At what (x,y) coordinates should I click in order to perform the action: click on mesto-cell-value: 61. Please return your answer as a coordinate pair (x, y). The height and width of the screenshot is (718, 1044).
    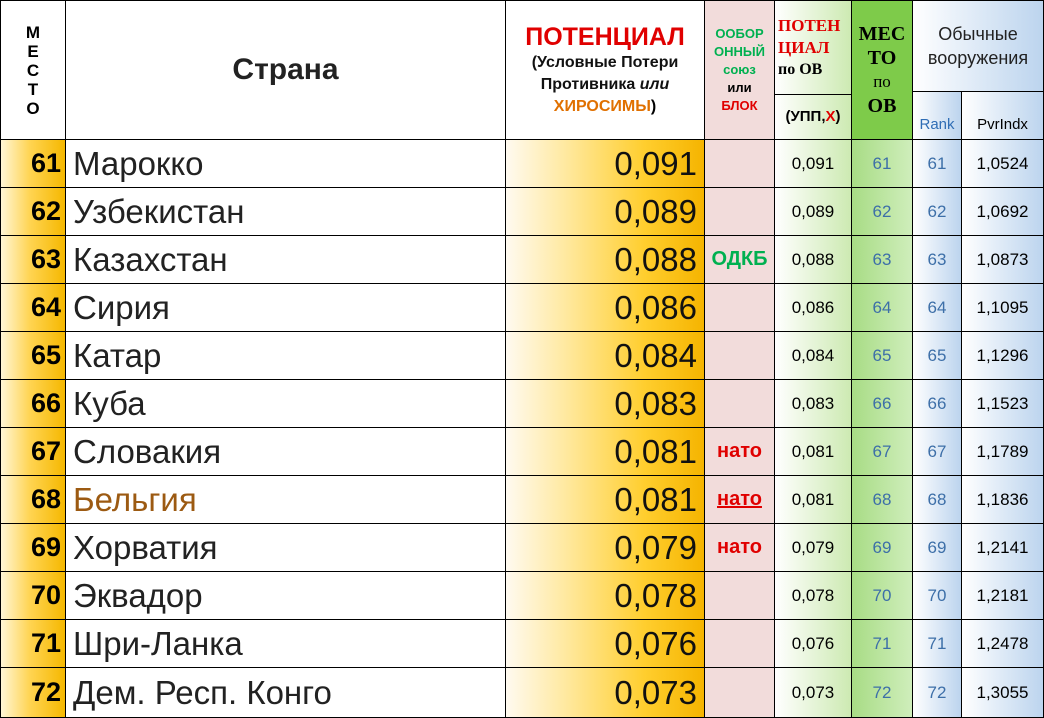
    Looking at the image, I should click on (882, 163).